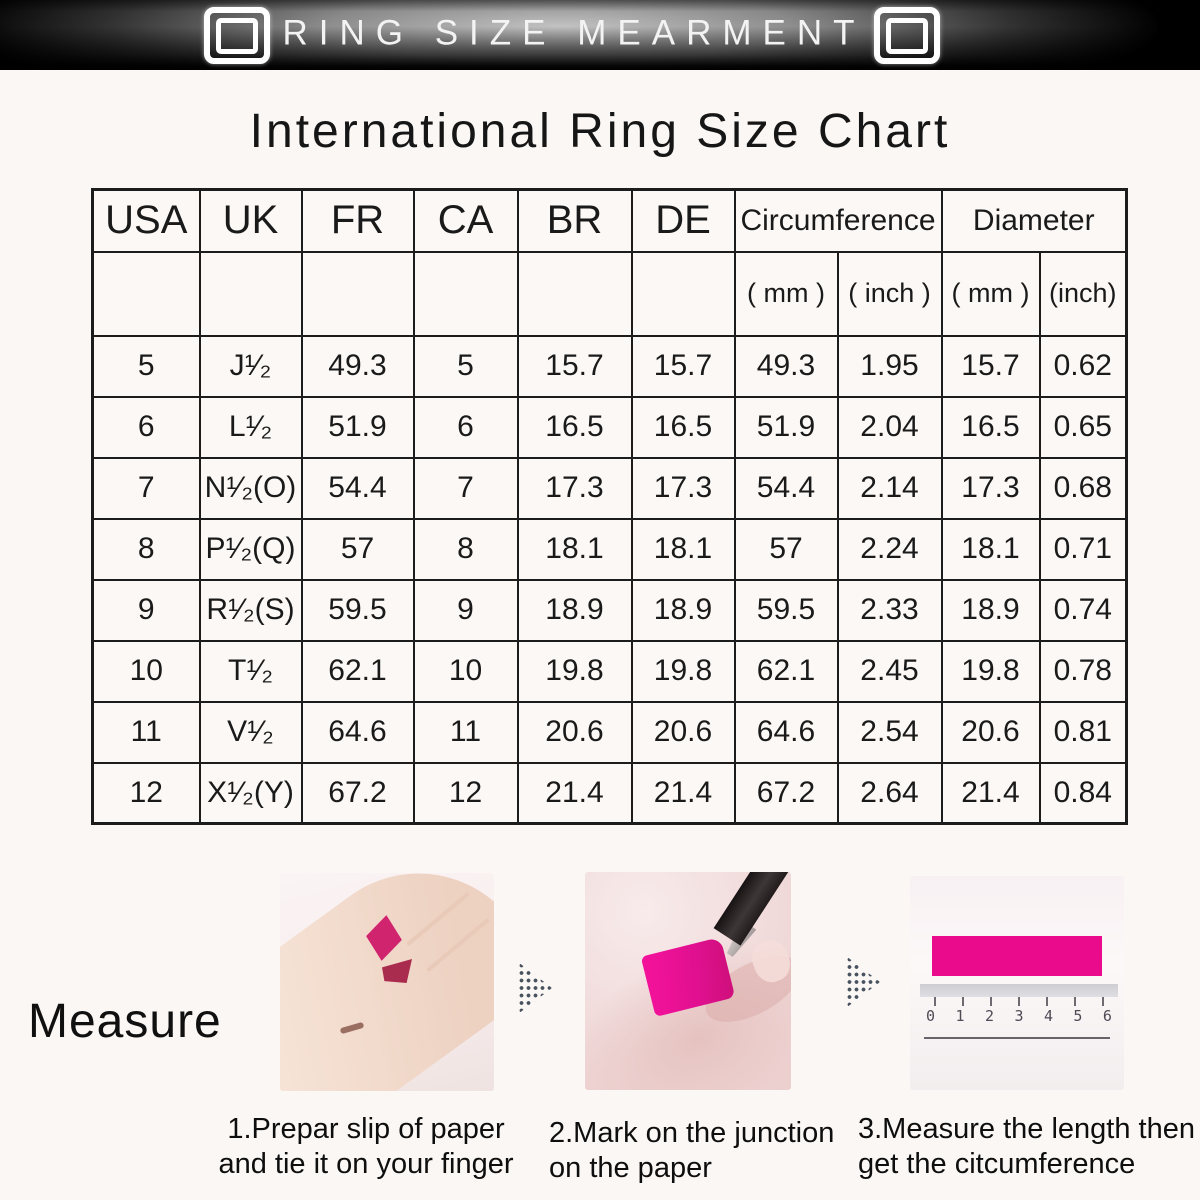 Image resolution: width=1200 pixels, height=1200 pixels. What do you see at coordinates (250, 549) in the screenshot?
I see `table-cell: P¹⁄₂(Q)` at bounding box center [250, 549].